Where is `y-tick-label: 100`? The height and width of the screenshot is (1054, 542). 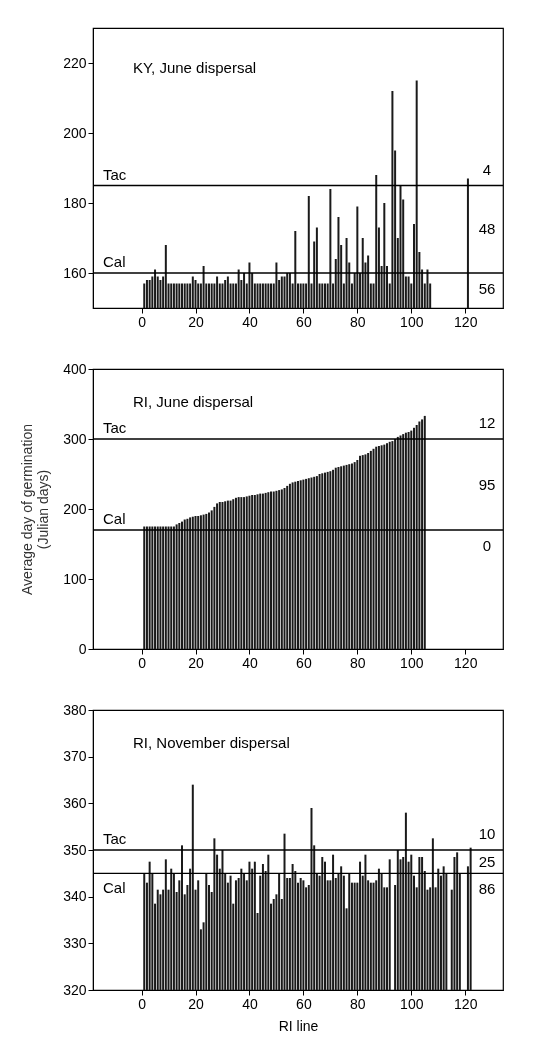 y-tick-label: 100 is located at coordinates (75, 578).